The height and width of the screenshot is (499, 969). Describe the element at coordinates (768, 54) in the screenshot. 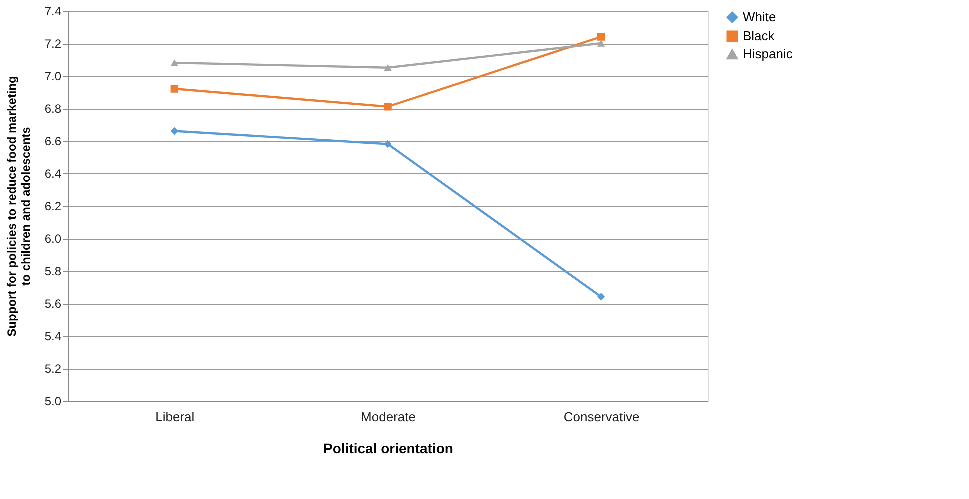

I see `legend-label: Hispanic` at that location.